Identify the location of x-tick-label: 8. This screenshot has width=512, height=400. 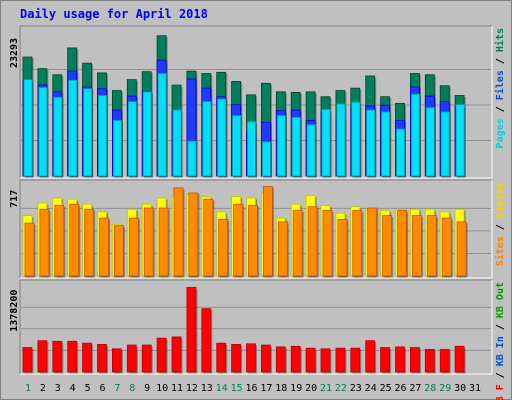
(132, 388).